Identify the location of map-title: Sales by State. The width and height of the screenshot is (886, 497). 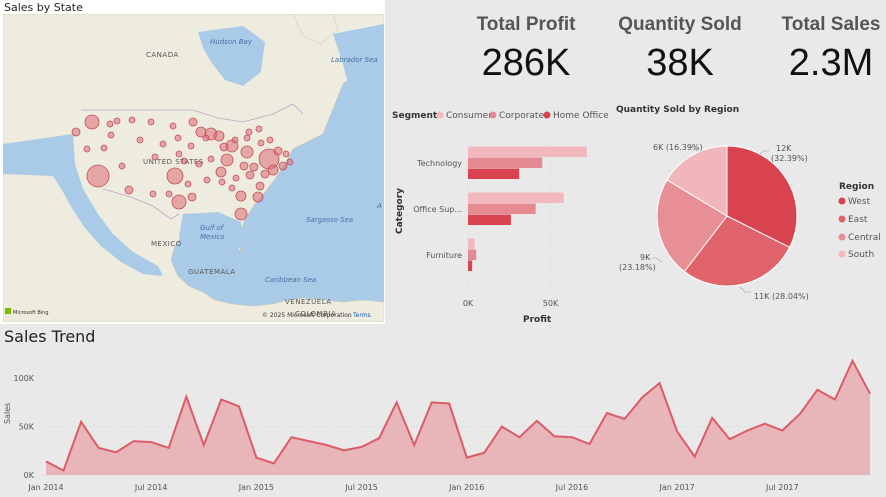
(43, 7).